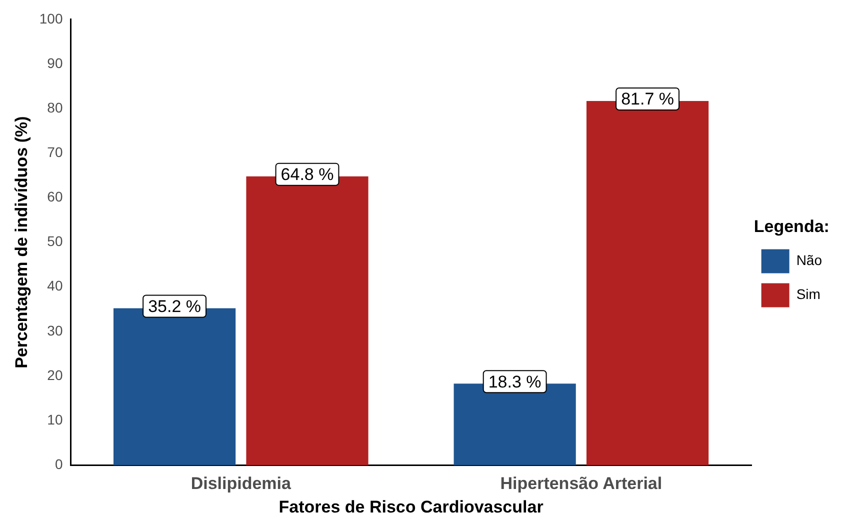 Image resolution: width=846 pixels, height=526 pixels. I want to click on y-tick-label: 20, so click(55, 374).